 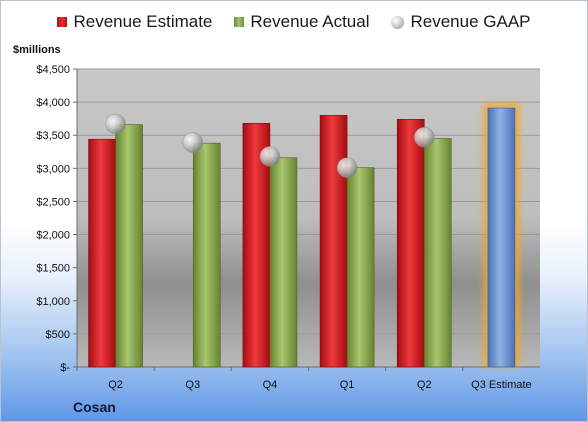 What do you see at coordinates (53, 302) in the screenshot?
I see `y-tick-label: $1,000` at bounding box center [53, 302].